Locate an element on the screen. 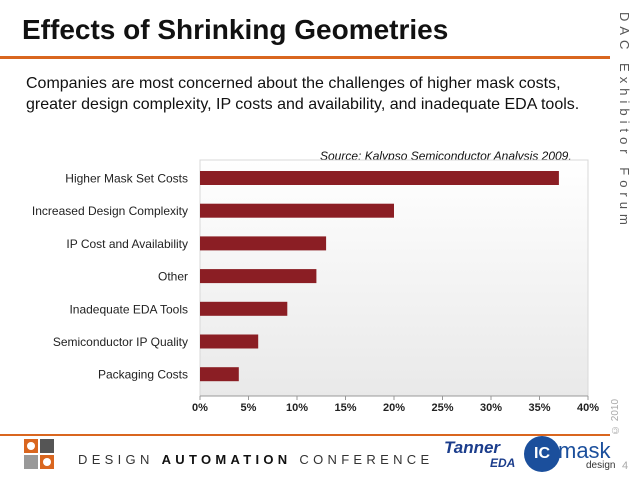 This screenshot has height=478, width=638. conference-banner: DESIGN AUTOMATION CONFERENCE is located at coordinates (255, 459).